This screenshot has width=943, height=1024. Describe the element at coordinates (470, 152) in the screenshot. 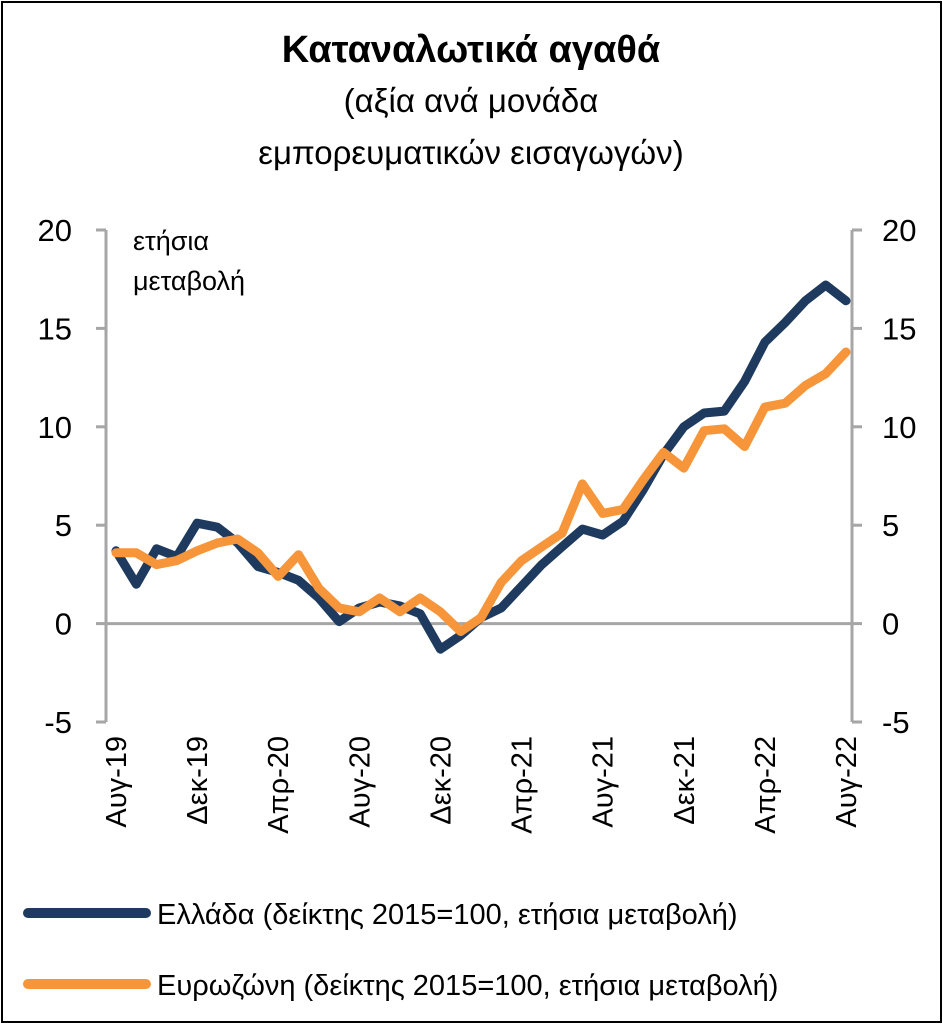

I see `chart-subtitle-line-2: εμπορευματικών εισαγωγών)` at that location.